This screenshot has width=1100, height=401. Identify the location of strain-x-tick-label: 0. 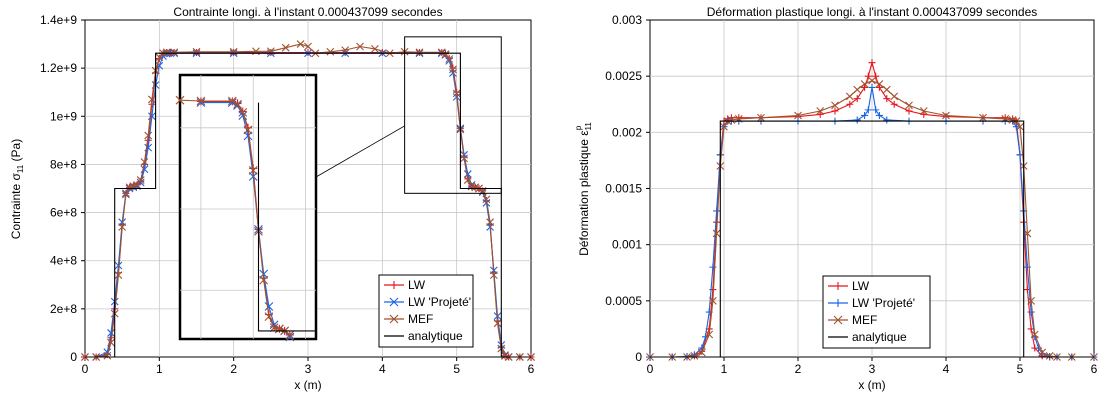
(650, 369).